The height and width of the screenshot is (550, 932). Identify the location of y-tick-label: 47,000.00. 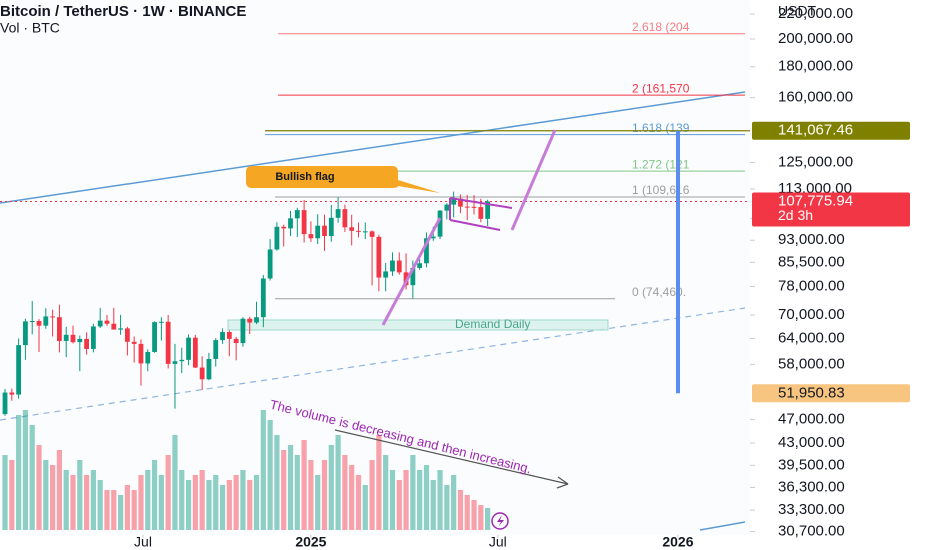
(811, 419).